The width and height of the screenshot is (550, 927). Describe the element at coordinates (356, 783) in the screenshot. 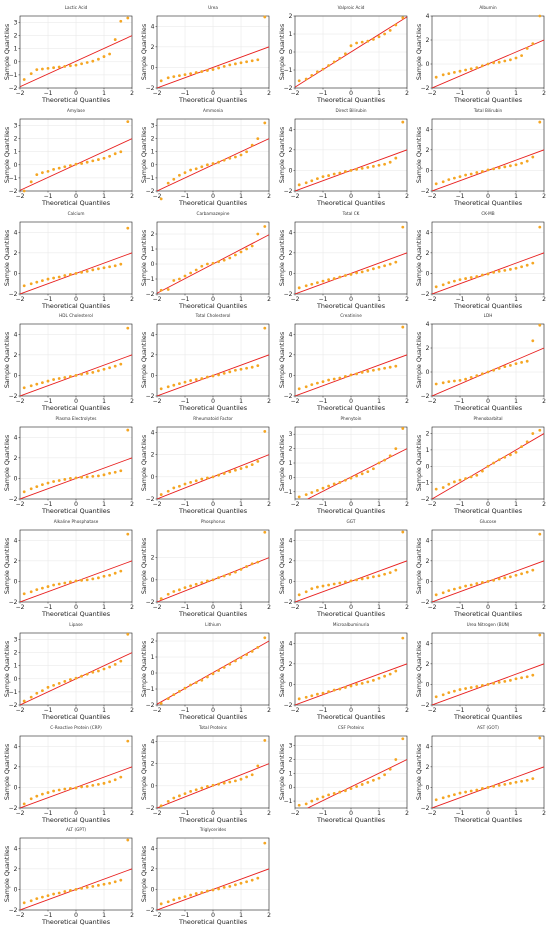

I see `plot-marks` at that location.